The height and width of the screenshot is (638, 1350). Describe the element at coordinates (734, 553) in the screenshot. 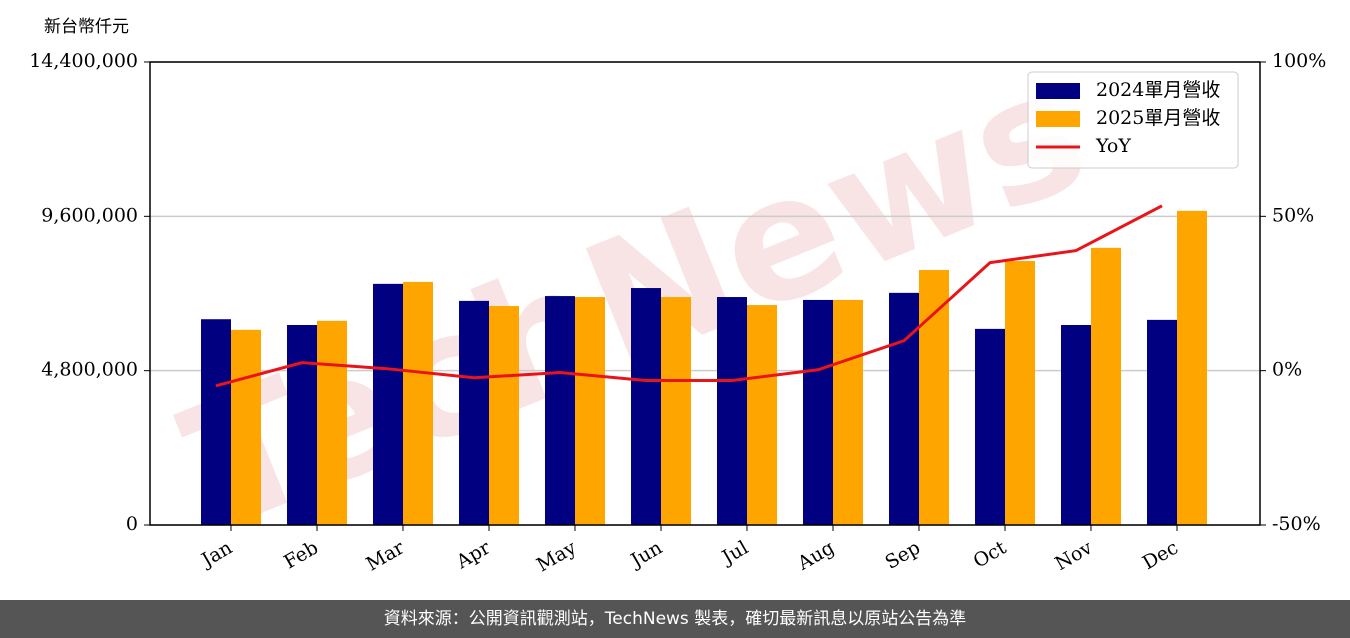

I see `x-tick-label: Jul` at that location.